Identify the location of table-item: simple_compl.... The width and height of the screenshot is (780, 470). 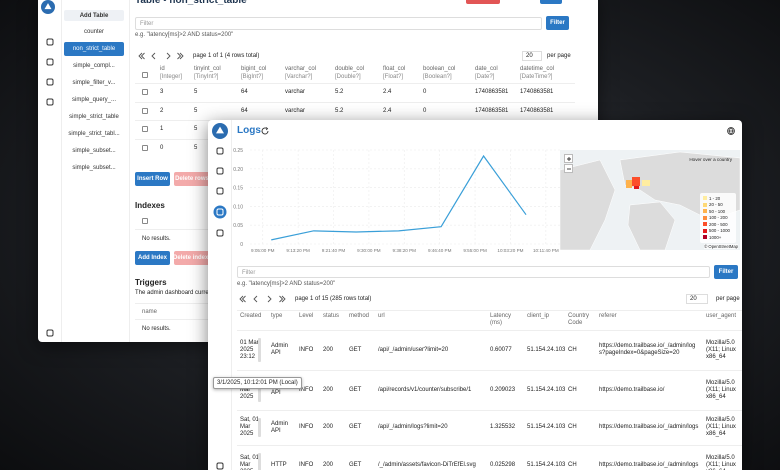
(94, 66).